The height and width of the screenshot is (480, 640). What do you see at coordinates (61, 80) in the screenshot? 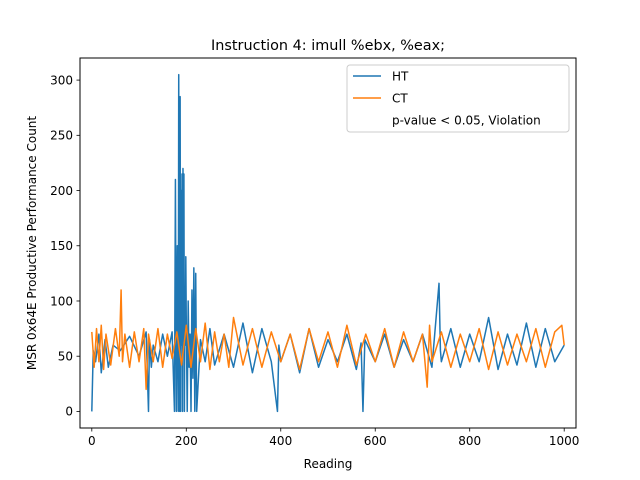
I see `y-tick-label: 300` at bounding box center [61, 80].